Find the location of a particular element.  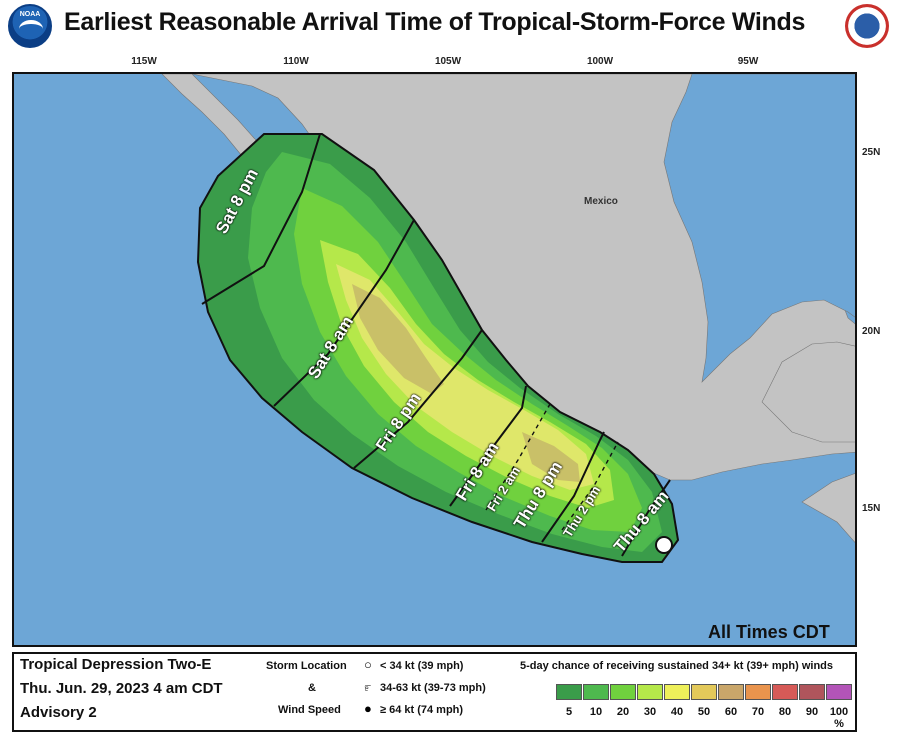

all-times-label: All Times CDT is located at coordinates (769, 632).